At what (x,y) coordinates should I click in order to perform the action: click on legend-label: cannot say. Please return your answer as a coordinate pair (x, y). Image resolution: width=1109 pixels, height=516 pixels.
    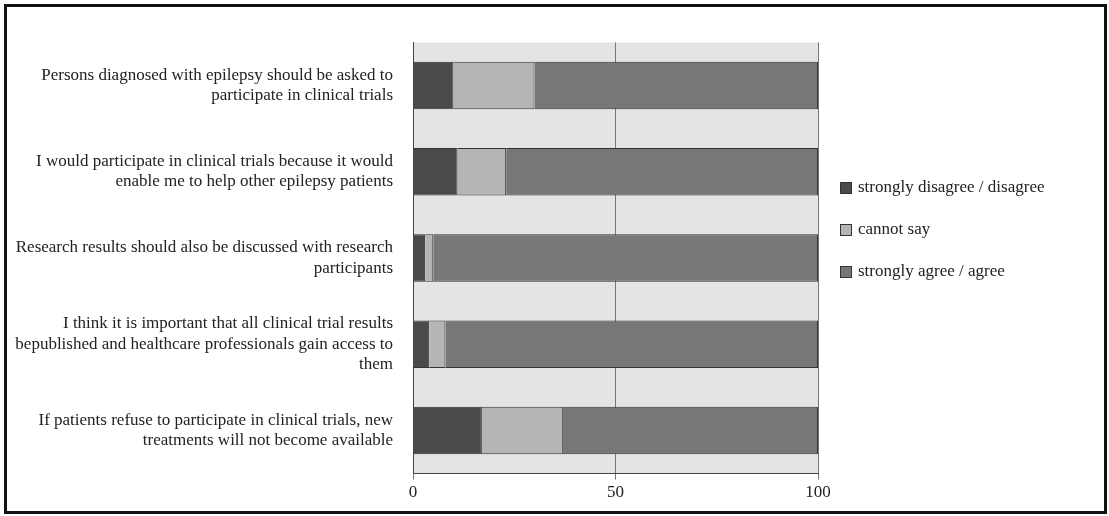
    Looking at the image, I should click on (894, 229).